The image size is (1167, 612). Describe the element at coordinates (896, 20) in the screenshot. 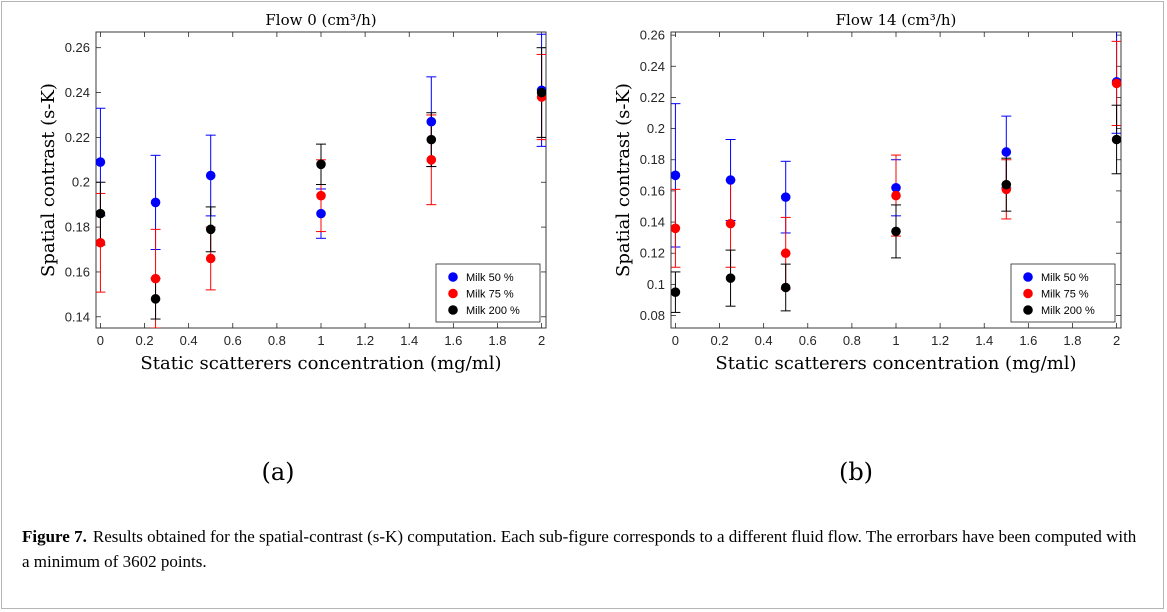

I see `chart-title: Flow 14 (cm³/h)` at that location.